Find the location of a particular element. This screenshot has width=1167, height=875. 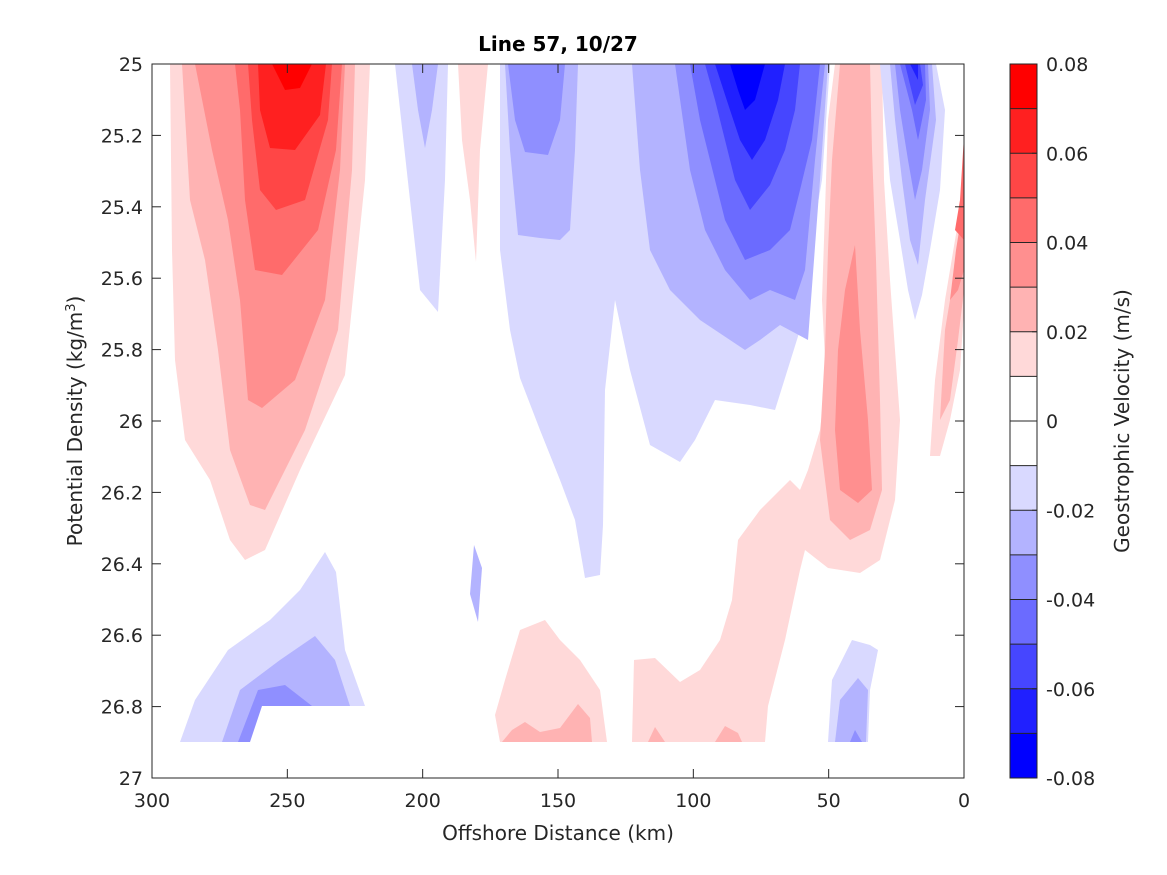

x-tick-label: 300 is located at coordinates (152, 801).